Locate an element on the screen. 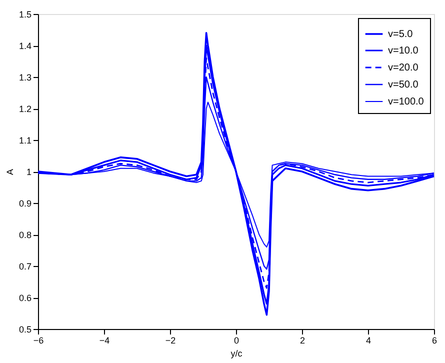  x-tick-label: −6 is located at coordinates (38, 341).